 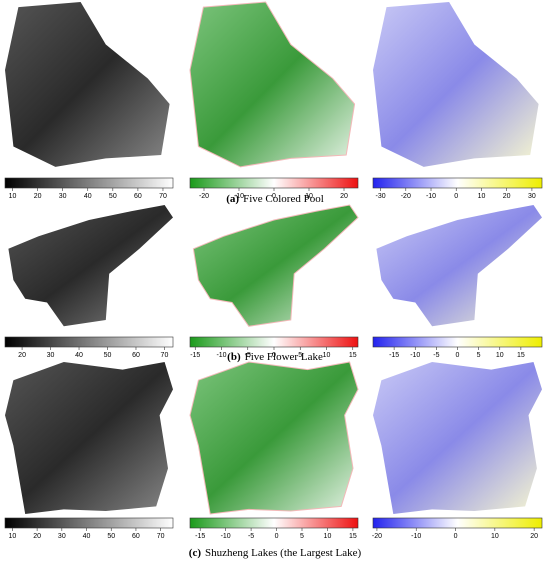 I want to click on caption: (c) Shuzheng Lakes (the Largest Lake), so click(x=275, y=553).